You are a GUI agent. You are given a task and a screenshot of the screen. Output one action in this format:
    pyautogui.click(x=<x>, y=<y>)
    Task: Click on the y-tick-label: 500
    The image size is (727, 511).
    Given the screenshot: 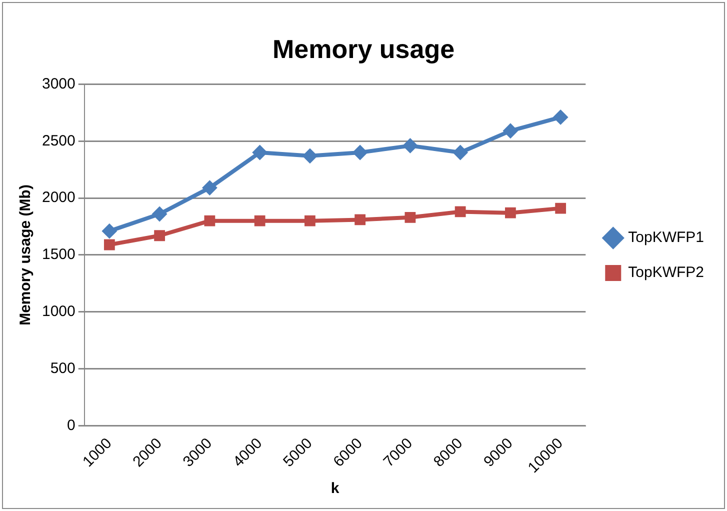 What is the action you would take?
    pyautogui.click(x=63, y=368)
    